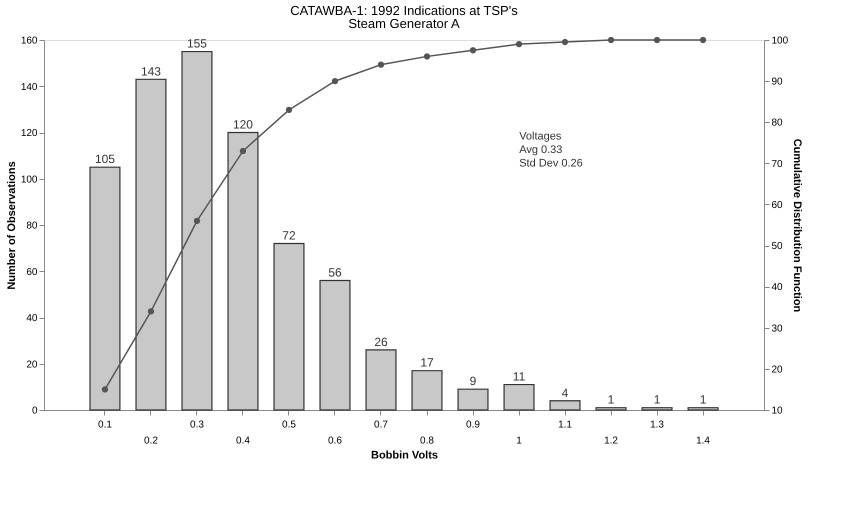 This screenshot has width=849, height=517. What do you see at coordinates (289, 425) in the screenshot?
I see `x-tick-label: 0.5` at bounding box center [289, 425].